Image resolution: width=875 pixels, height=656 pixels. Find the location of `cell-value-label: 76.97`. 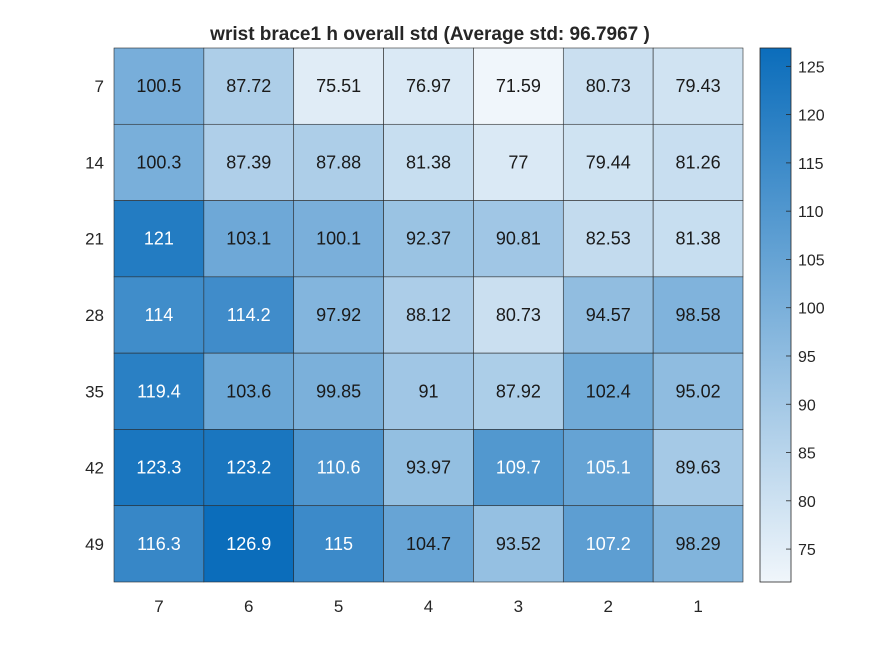

cell-value-label: 76.97 is located at coordinates (428, 86).